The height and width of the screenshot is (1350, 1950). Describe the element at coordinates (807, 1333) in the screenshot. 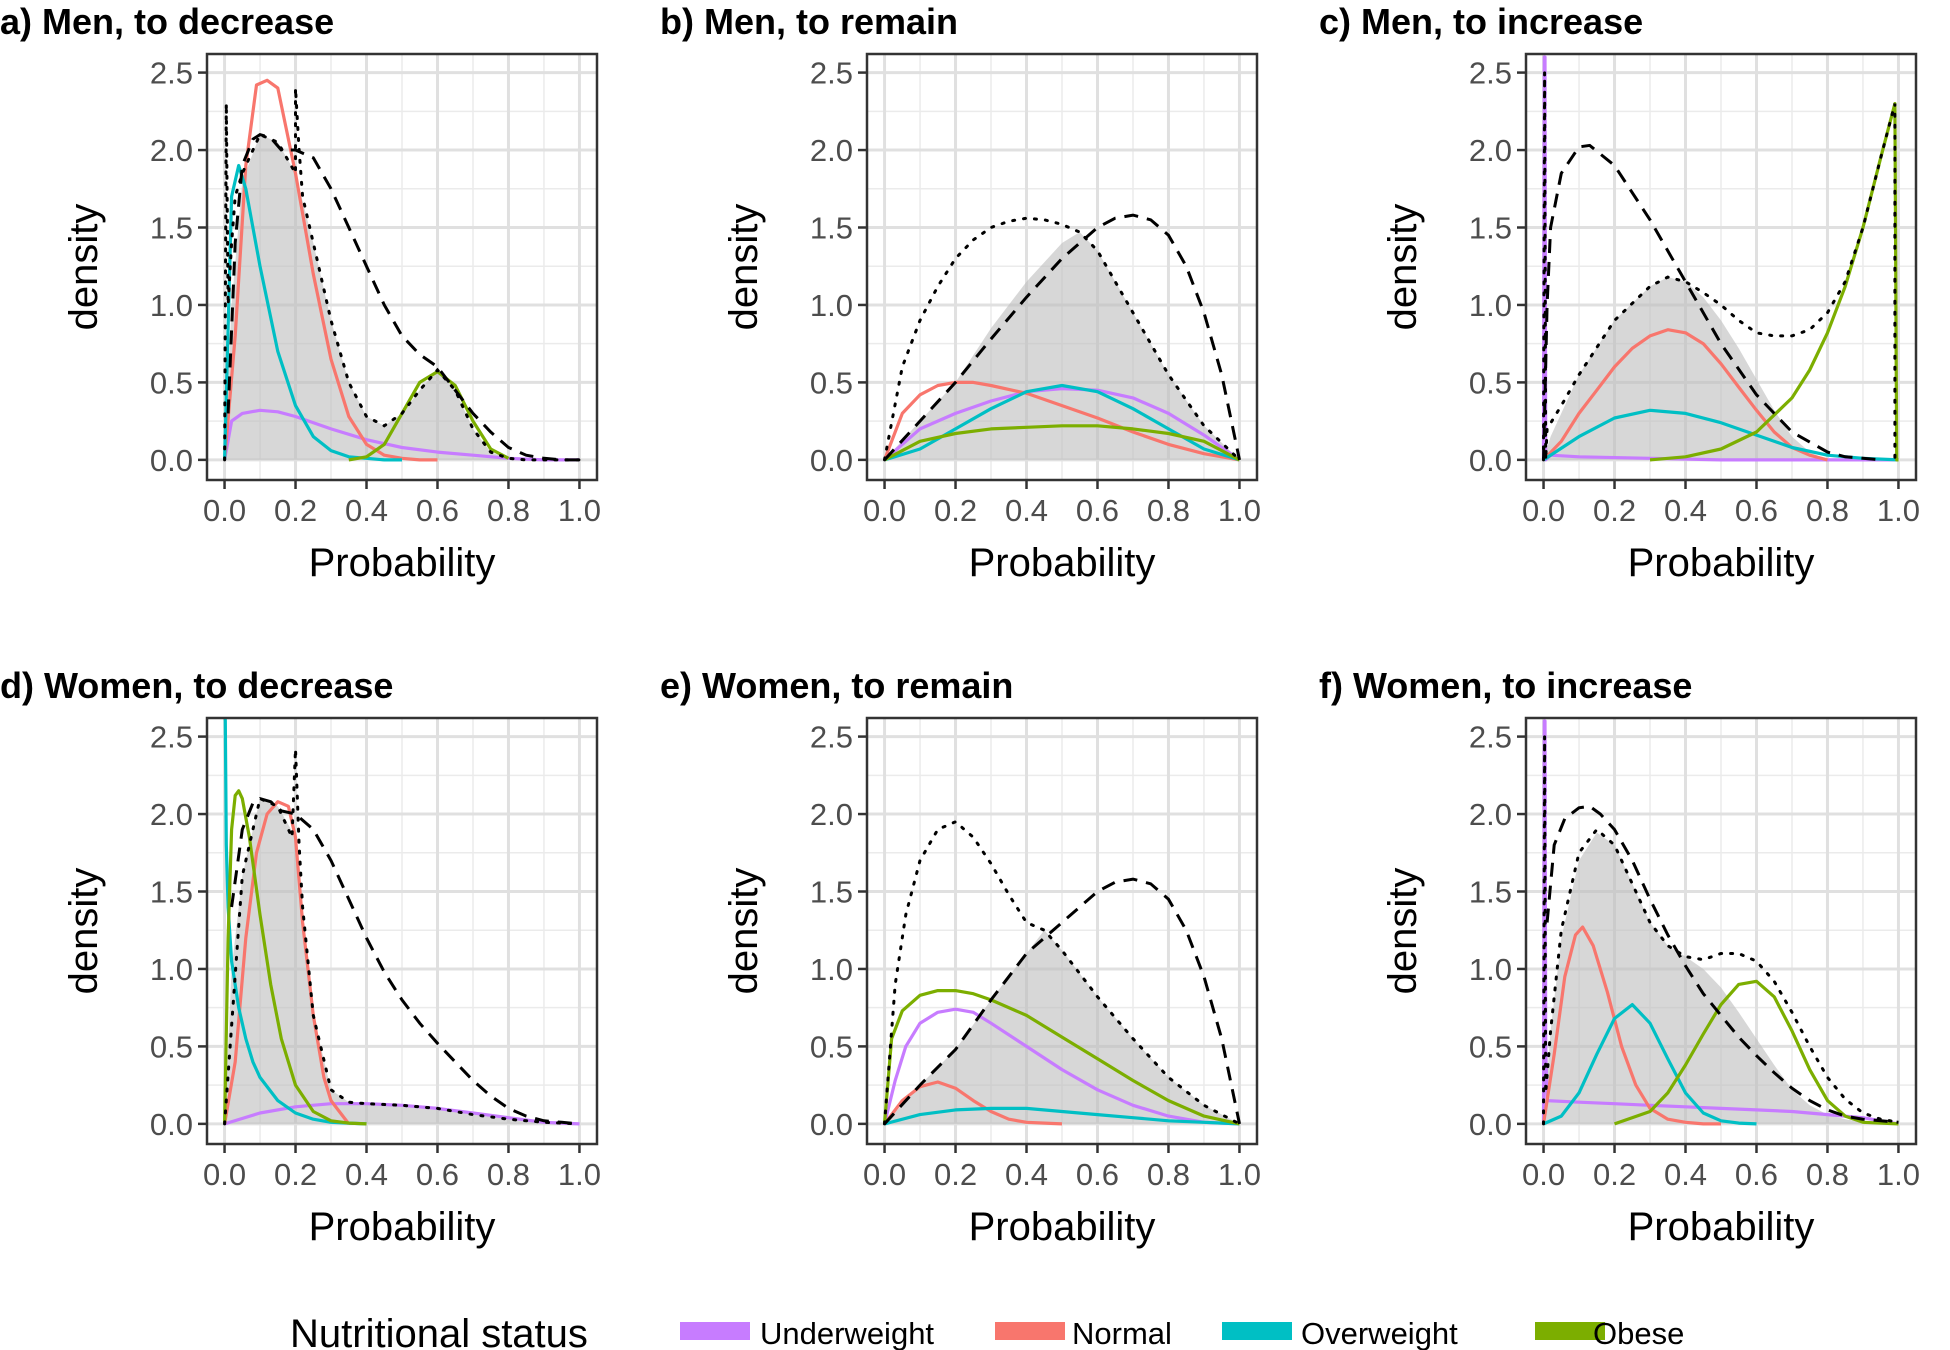

I see `legend-item-underweight: Underweight` at that location.